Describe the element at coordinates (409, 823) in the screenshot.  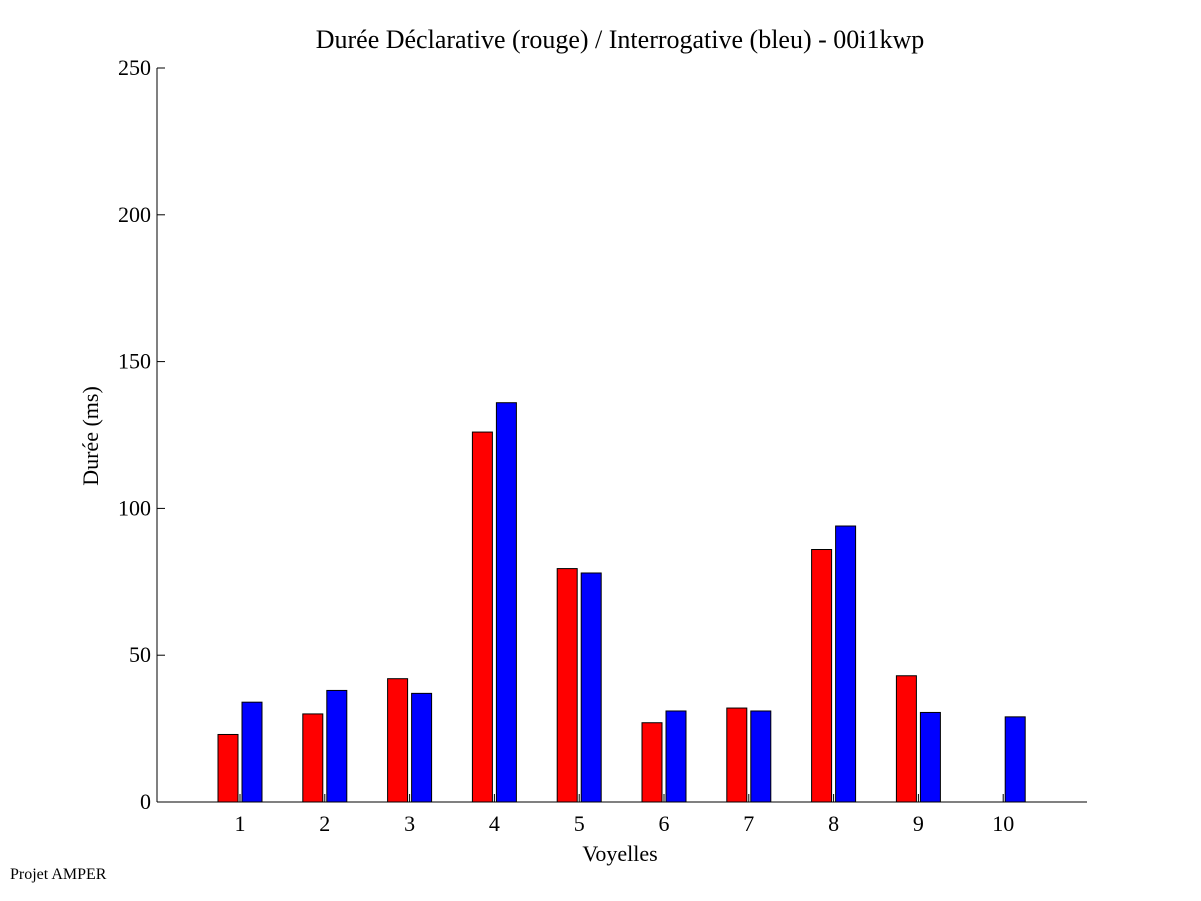
I see `x-tick-label: 3` at that location.